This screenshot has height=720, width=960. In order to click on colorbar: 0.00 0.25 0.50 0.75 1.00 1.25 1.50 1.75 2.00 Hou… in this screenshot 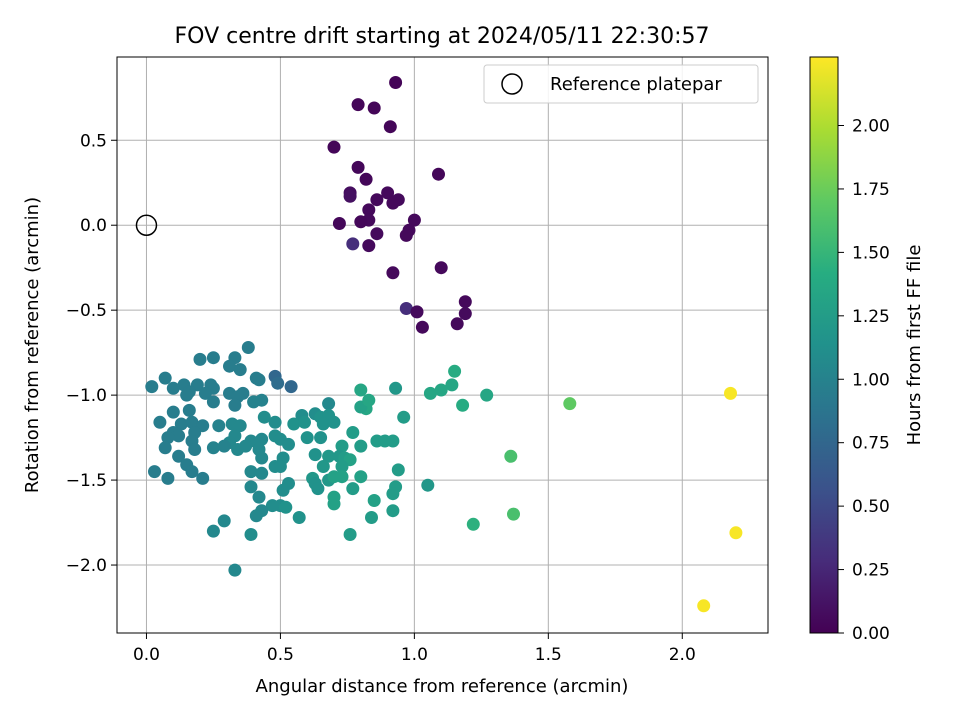, I will do `click(867, 350)`.